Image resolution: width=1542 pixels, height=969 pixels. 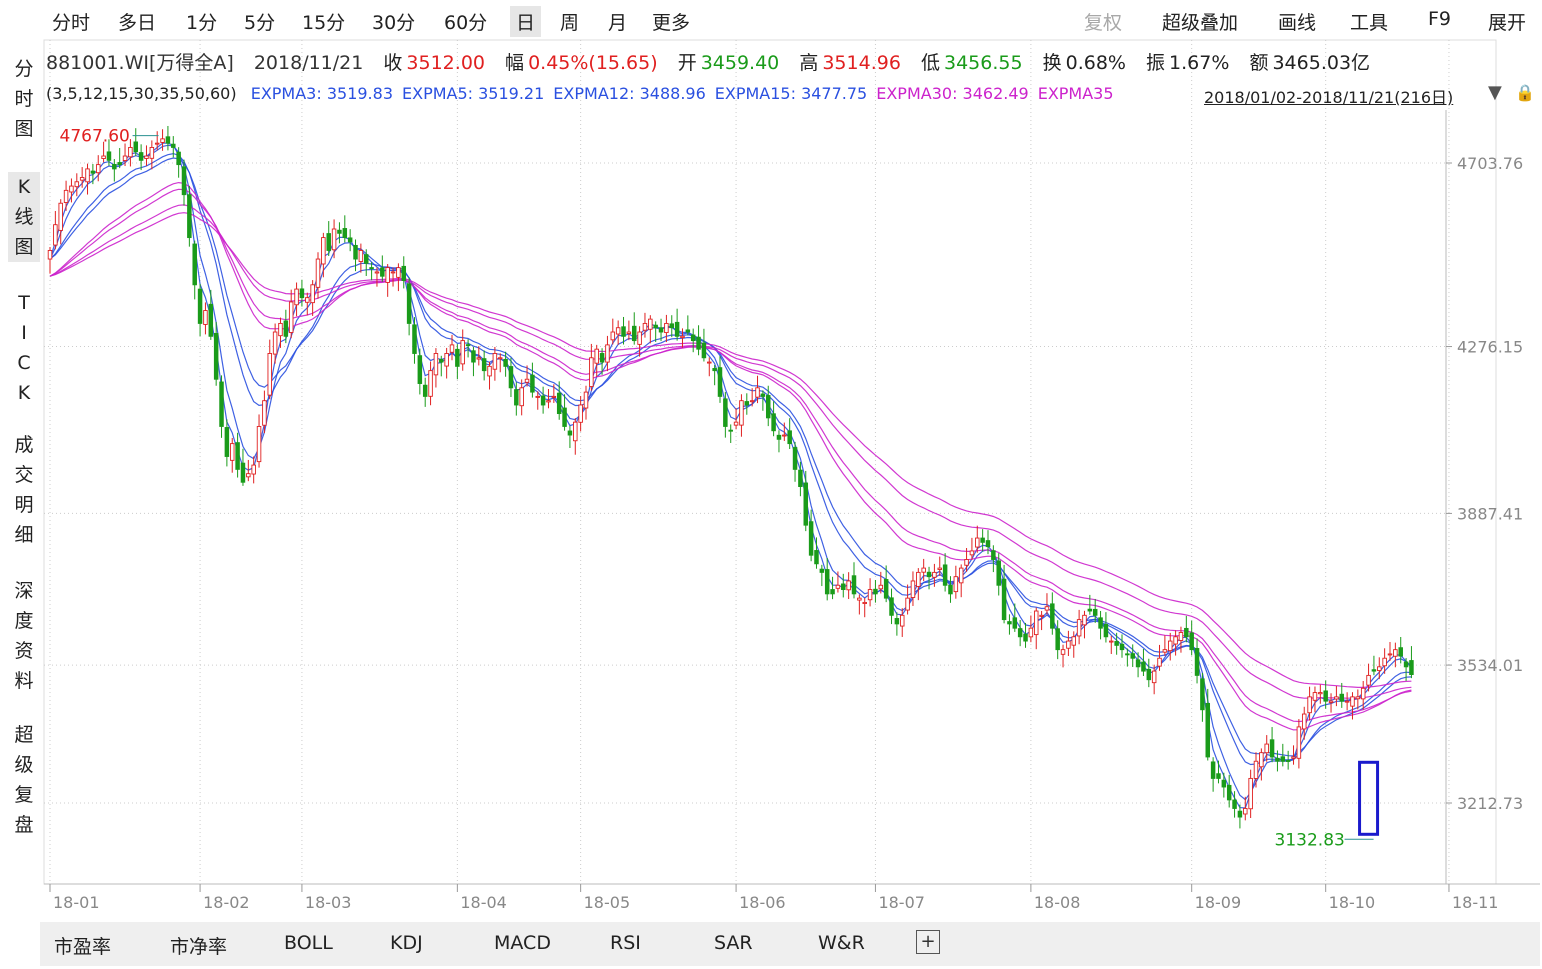 What do you see at coordinates (733, 943) in the screenshot?
I see `indicator-tab-6: SAR` at bounding box center [733, 943].